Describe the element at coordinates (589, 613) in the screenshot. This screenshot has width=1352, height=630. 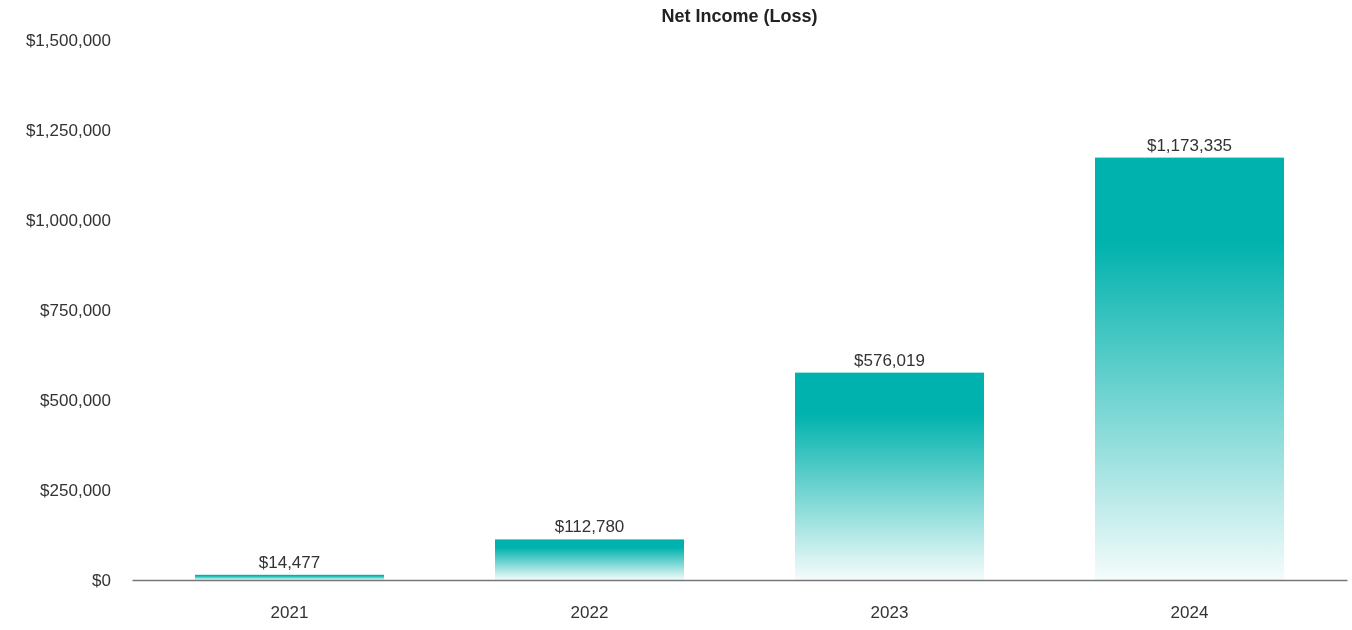
I see `x-tick-label: 2022` at that location.